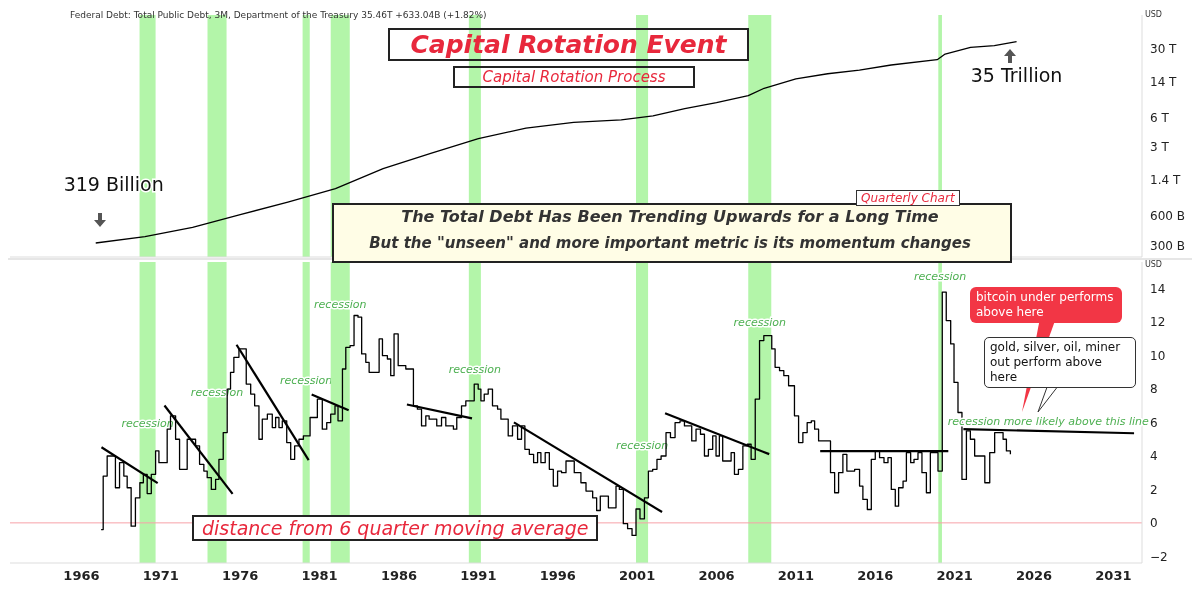  Describe the element at coordinates (278, 15) in the screenshot. I see `annotation: Federal Debt: Total Public Debt, 3M, Department of the Treasury 35.46T +633.04B (+1.82%)` at that location.